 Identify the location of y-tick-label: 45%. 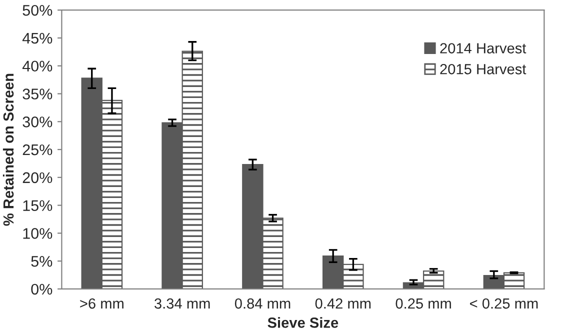
(37, 38).